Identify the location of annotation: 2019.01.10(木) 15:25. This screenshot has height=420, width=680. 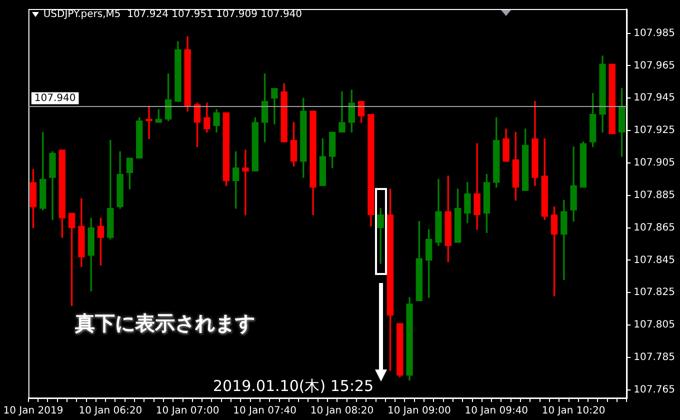
(293, 386).